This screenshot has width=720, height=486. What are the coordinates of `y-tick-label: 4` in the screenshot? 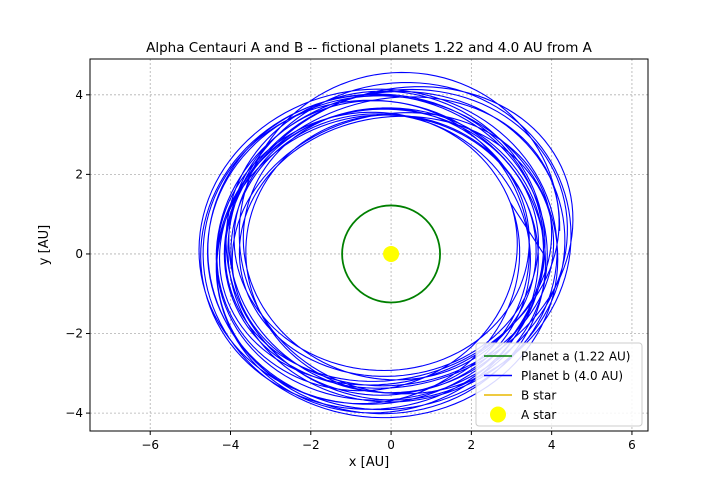 It's located at (79, 95).